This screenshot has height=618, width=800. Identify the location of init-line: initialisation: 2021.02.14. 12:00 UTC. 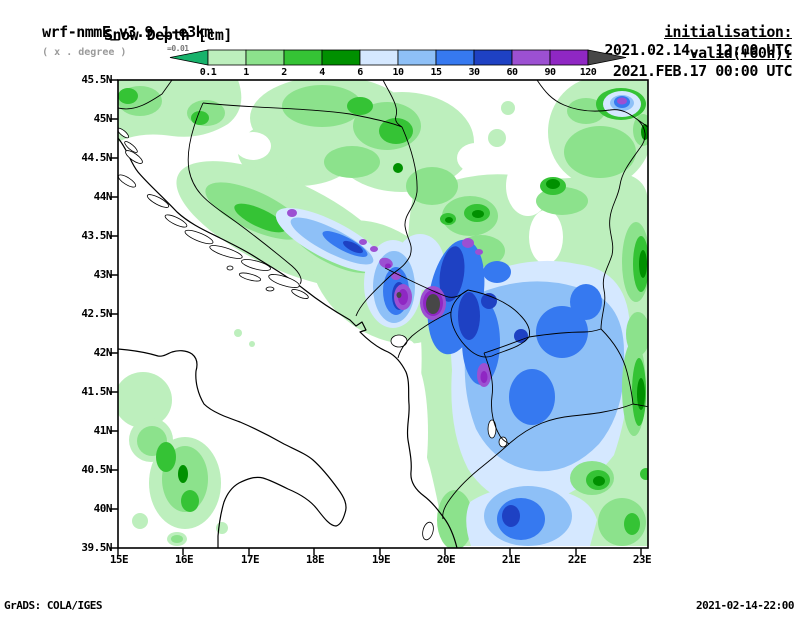
(681, 41).